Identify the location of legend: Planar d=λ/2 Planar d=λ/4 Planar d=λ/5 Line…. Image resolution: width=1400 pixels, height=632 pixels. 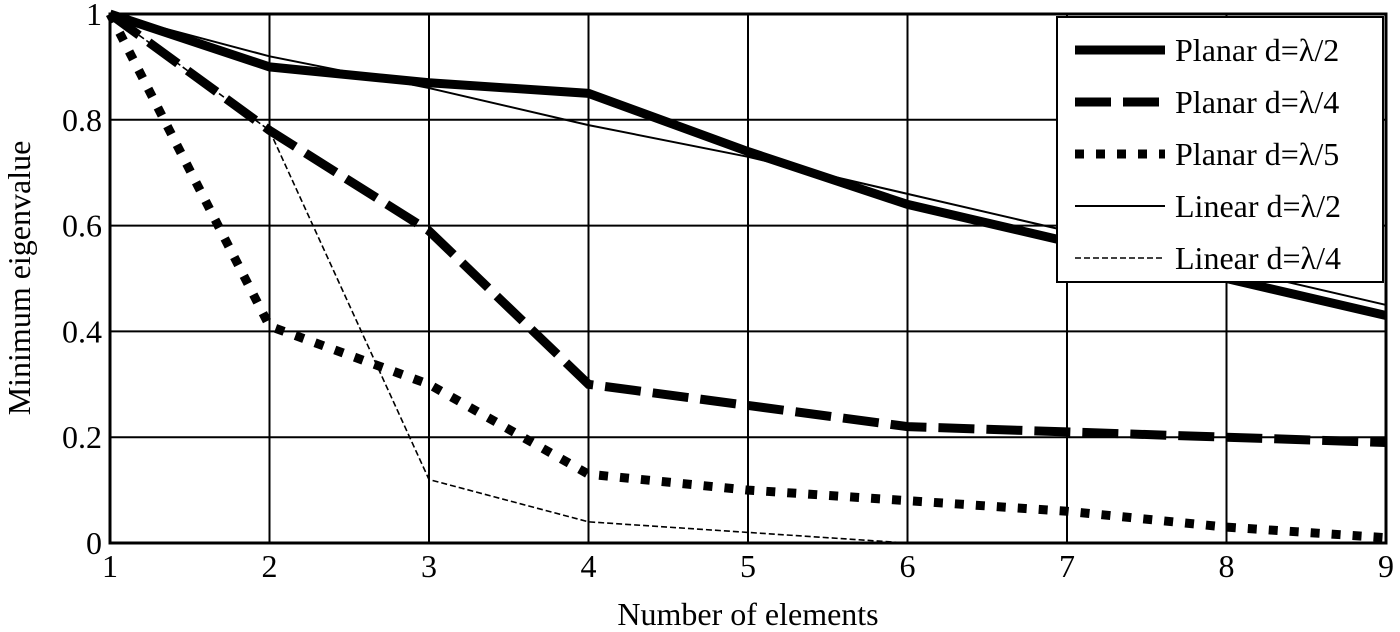
(1220, 149).